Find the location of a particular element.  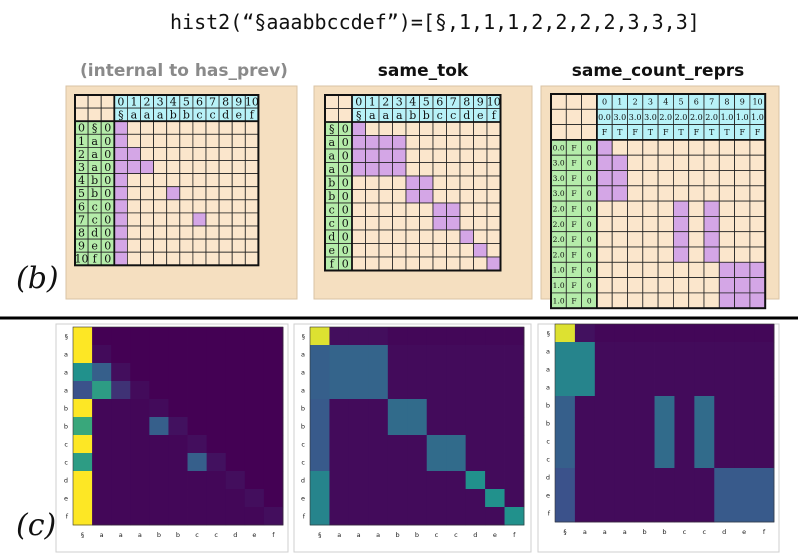

heatmap-row-tick: d is located at coordinates (66, 480).